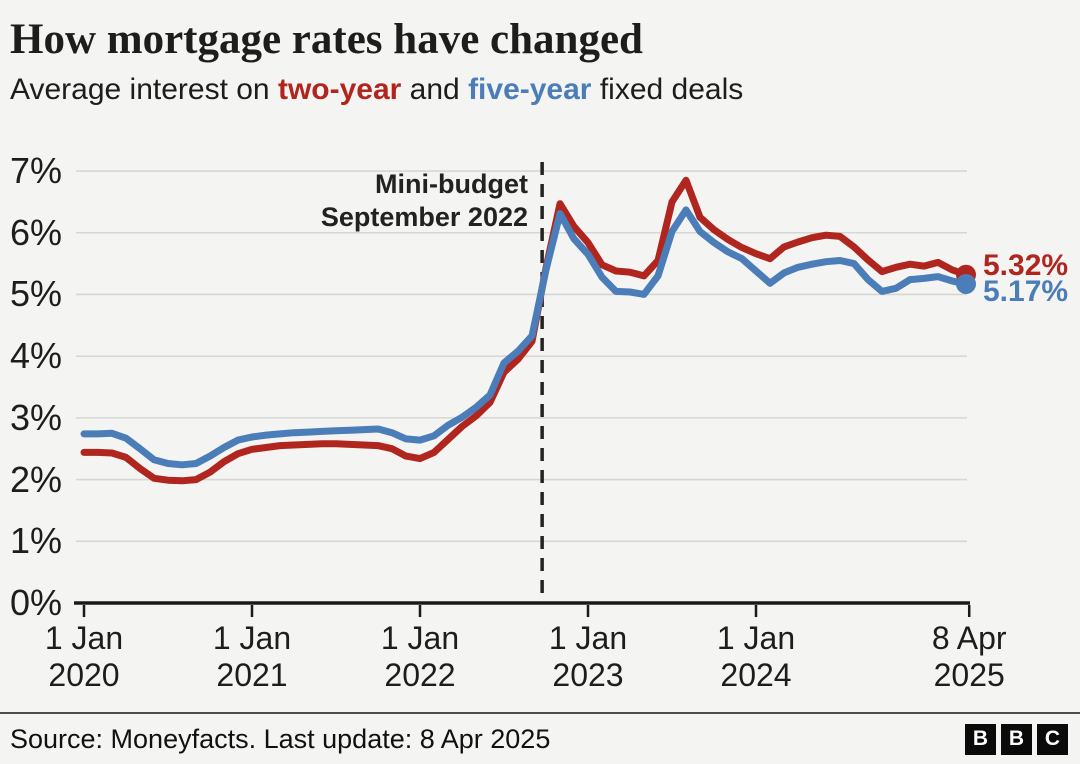 This screenshot has width=1080, height=764. What do you see at coordinates (35, 171) in the screenshot?
I see `y-axis-label: 7%` at bounding box center [35, 171].